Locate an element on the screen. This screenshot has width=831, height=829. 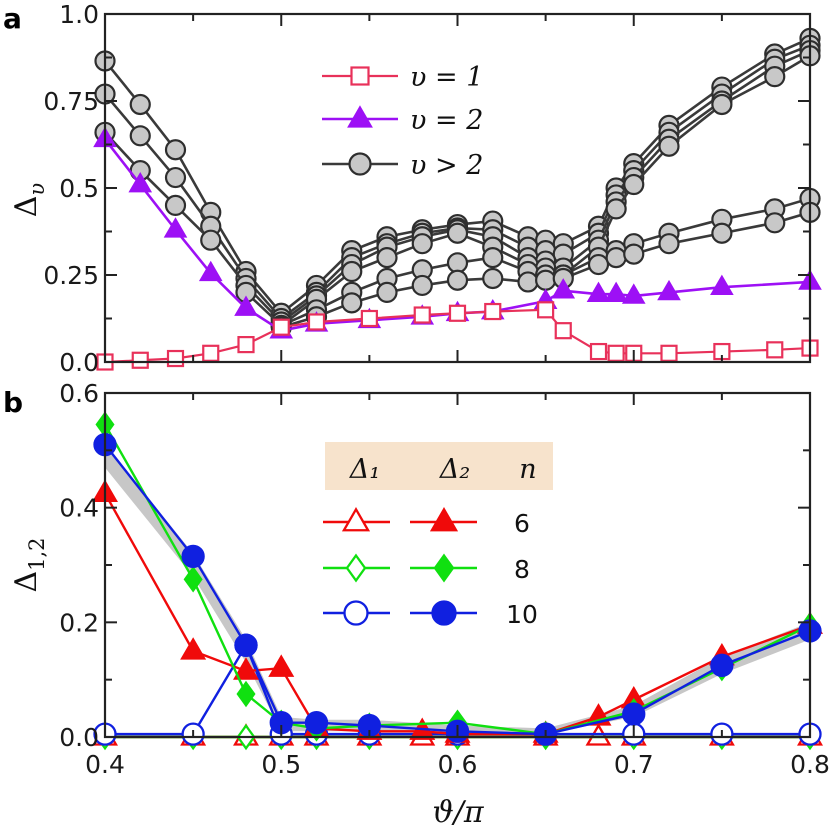
legend-header-bg is located at coordinates (439, 466).